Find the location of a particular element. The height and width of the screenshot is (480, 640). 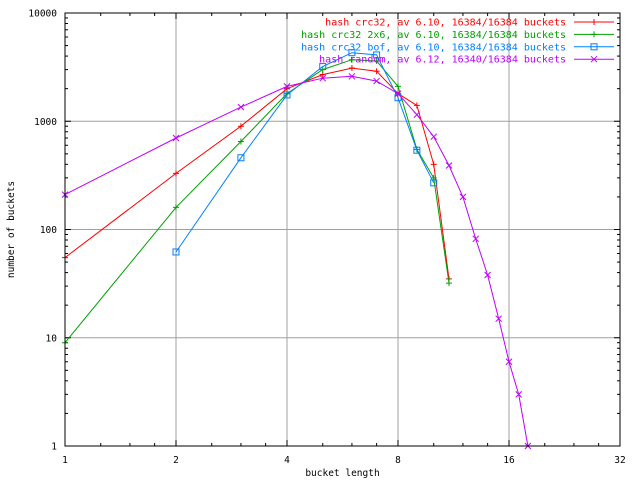

x-axis-label: bucket length is located at coordinates (342, 473).